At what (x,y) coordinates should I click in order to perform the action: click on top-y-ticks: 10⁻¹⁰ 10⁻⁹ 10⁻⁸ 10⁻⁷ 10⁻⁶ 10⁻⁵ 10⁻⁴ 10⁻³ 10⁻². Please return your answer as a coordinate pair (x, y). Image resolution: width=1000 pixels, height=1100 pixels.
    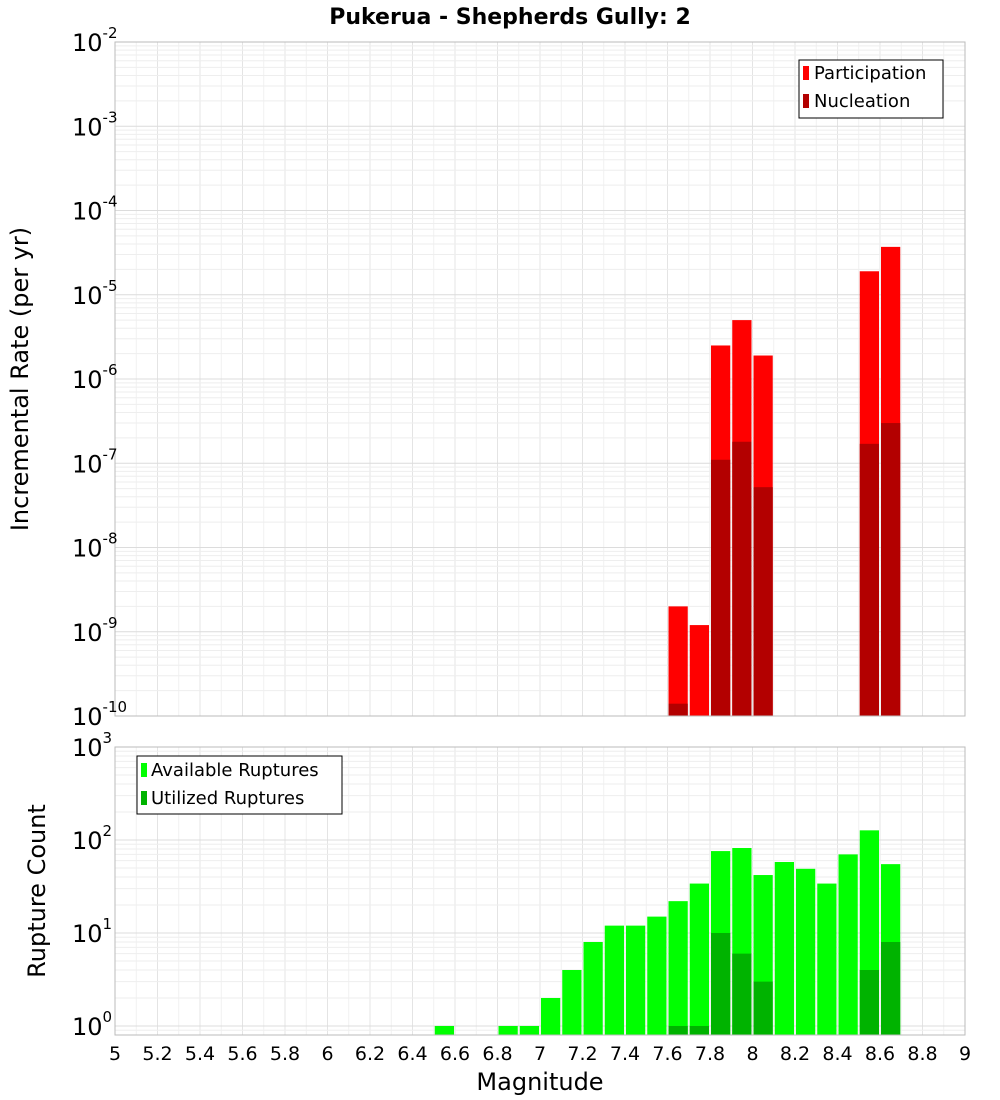
    Looking at the image, I should click on (99, 377).